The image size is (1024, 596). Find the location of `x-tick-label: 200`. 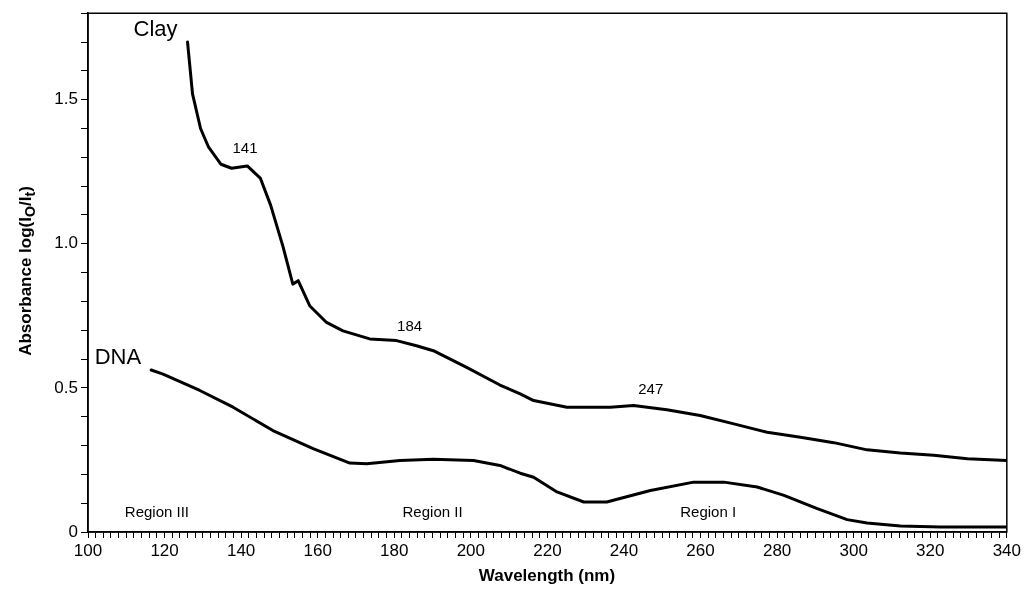

x-tick-label: 200 is located at coordinates (471, 550).